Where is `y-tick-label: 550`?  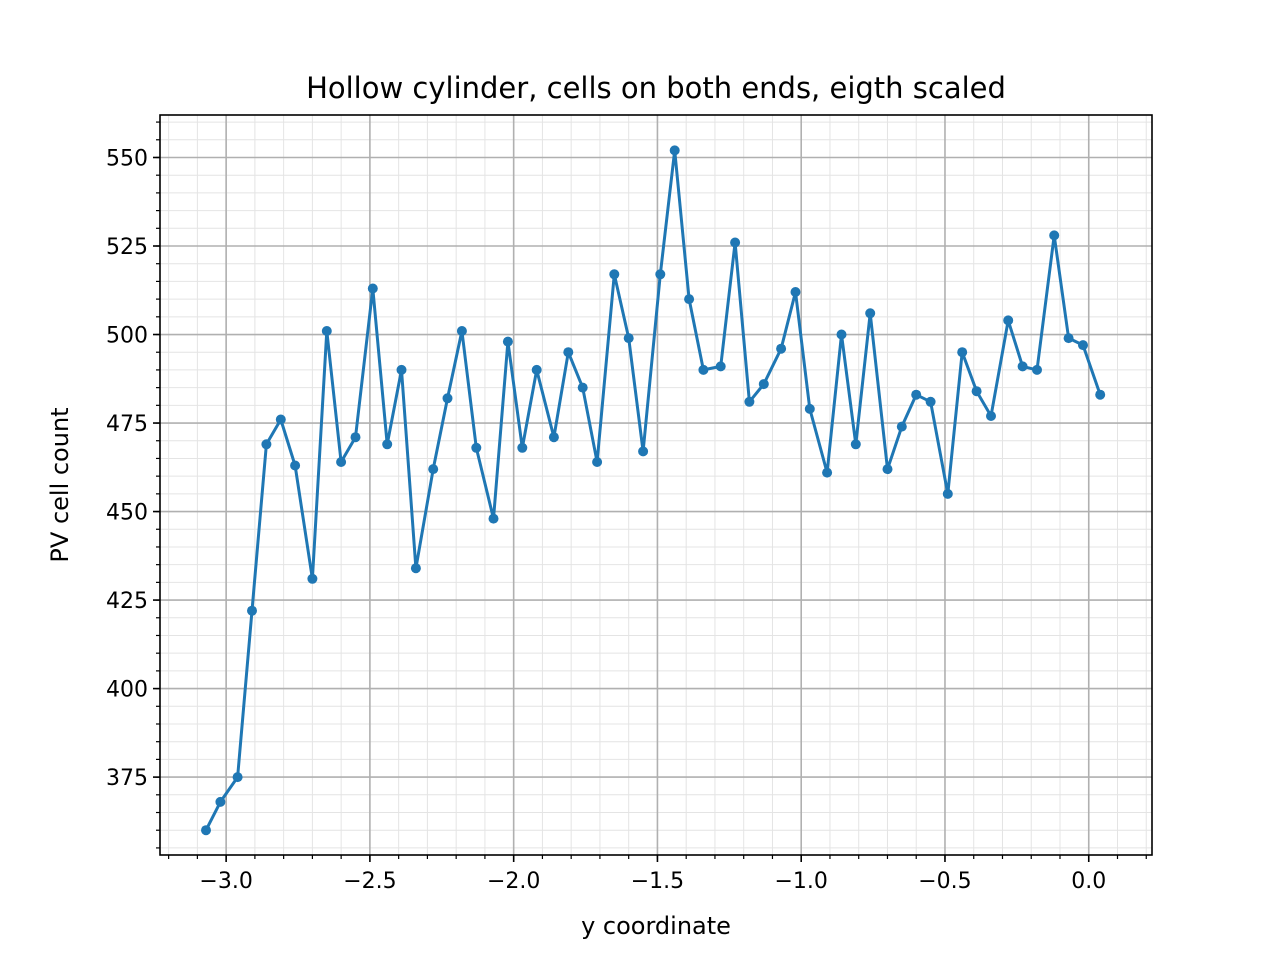
y-tick-label: 550 is located at coordinates (127, 158).